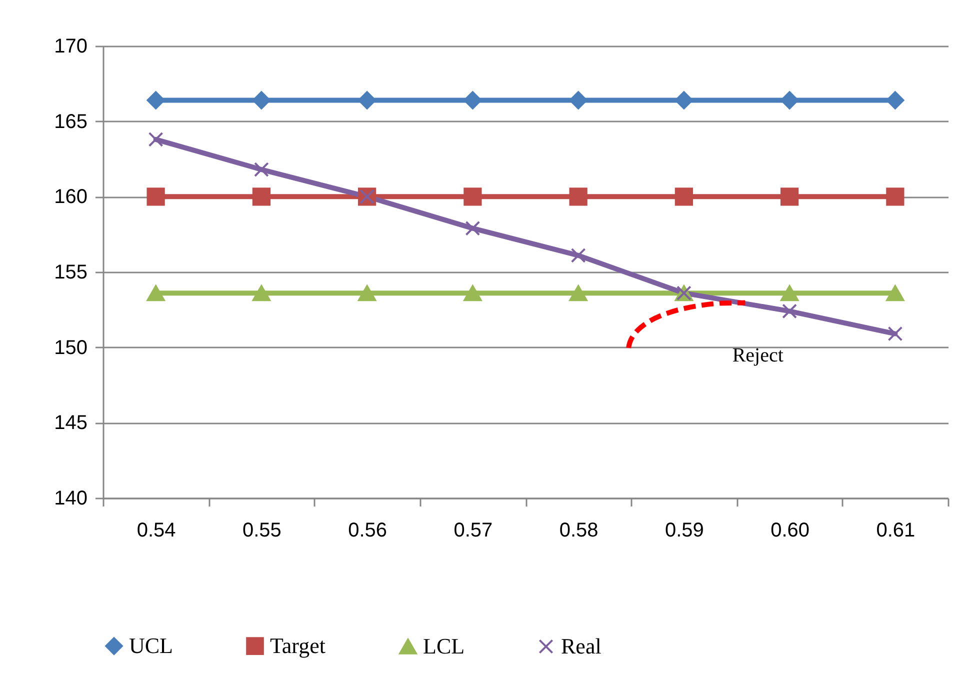 The image size is (959, 697). What do you see at coordinates (71, 47) in the screenshot?
I see `y-tick-label: 170` at bounding box center [71, 47].